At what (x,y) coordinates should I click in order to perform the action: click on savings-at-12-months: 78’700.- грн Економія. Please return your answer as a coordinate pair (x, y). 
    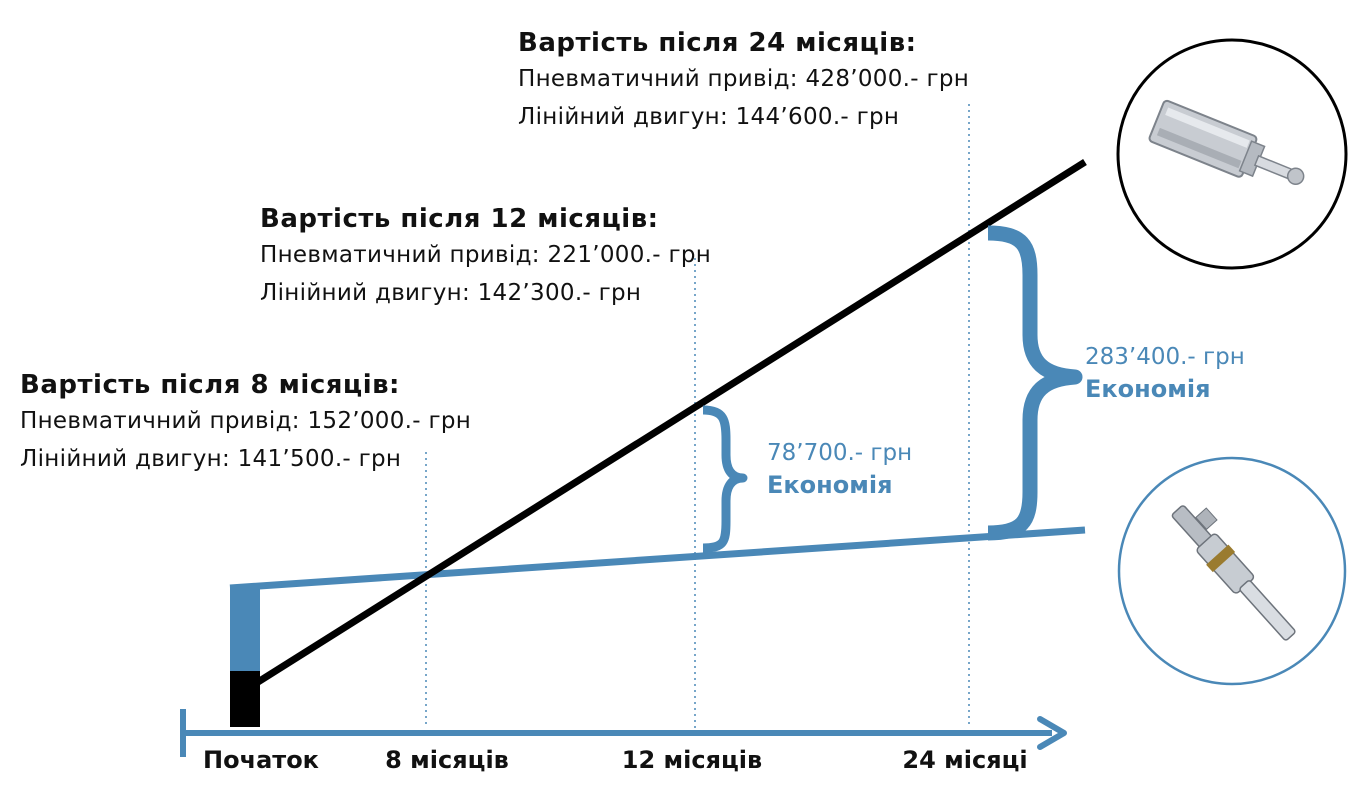
    Looking at the image, I should click on (839, 469).